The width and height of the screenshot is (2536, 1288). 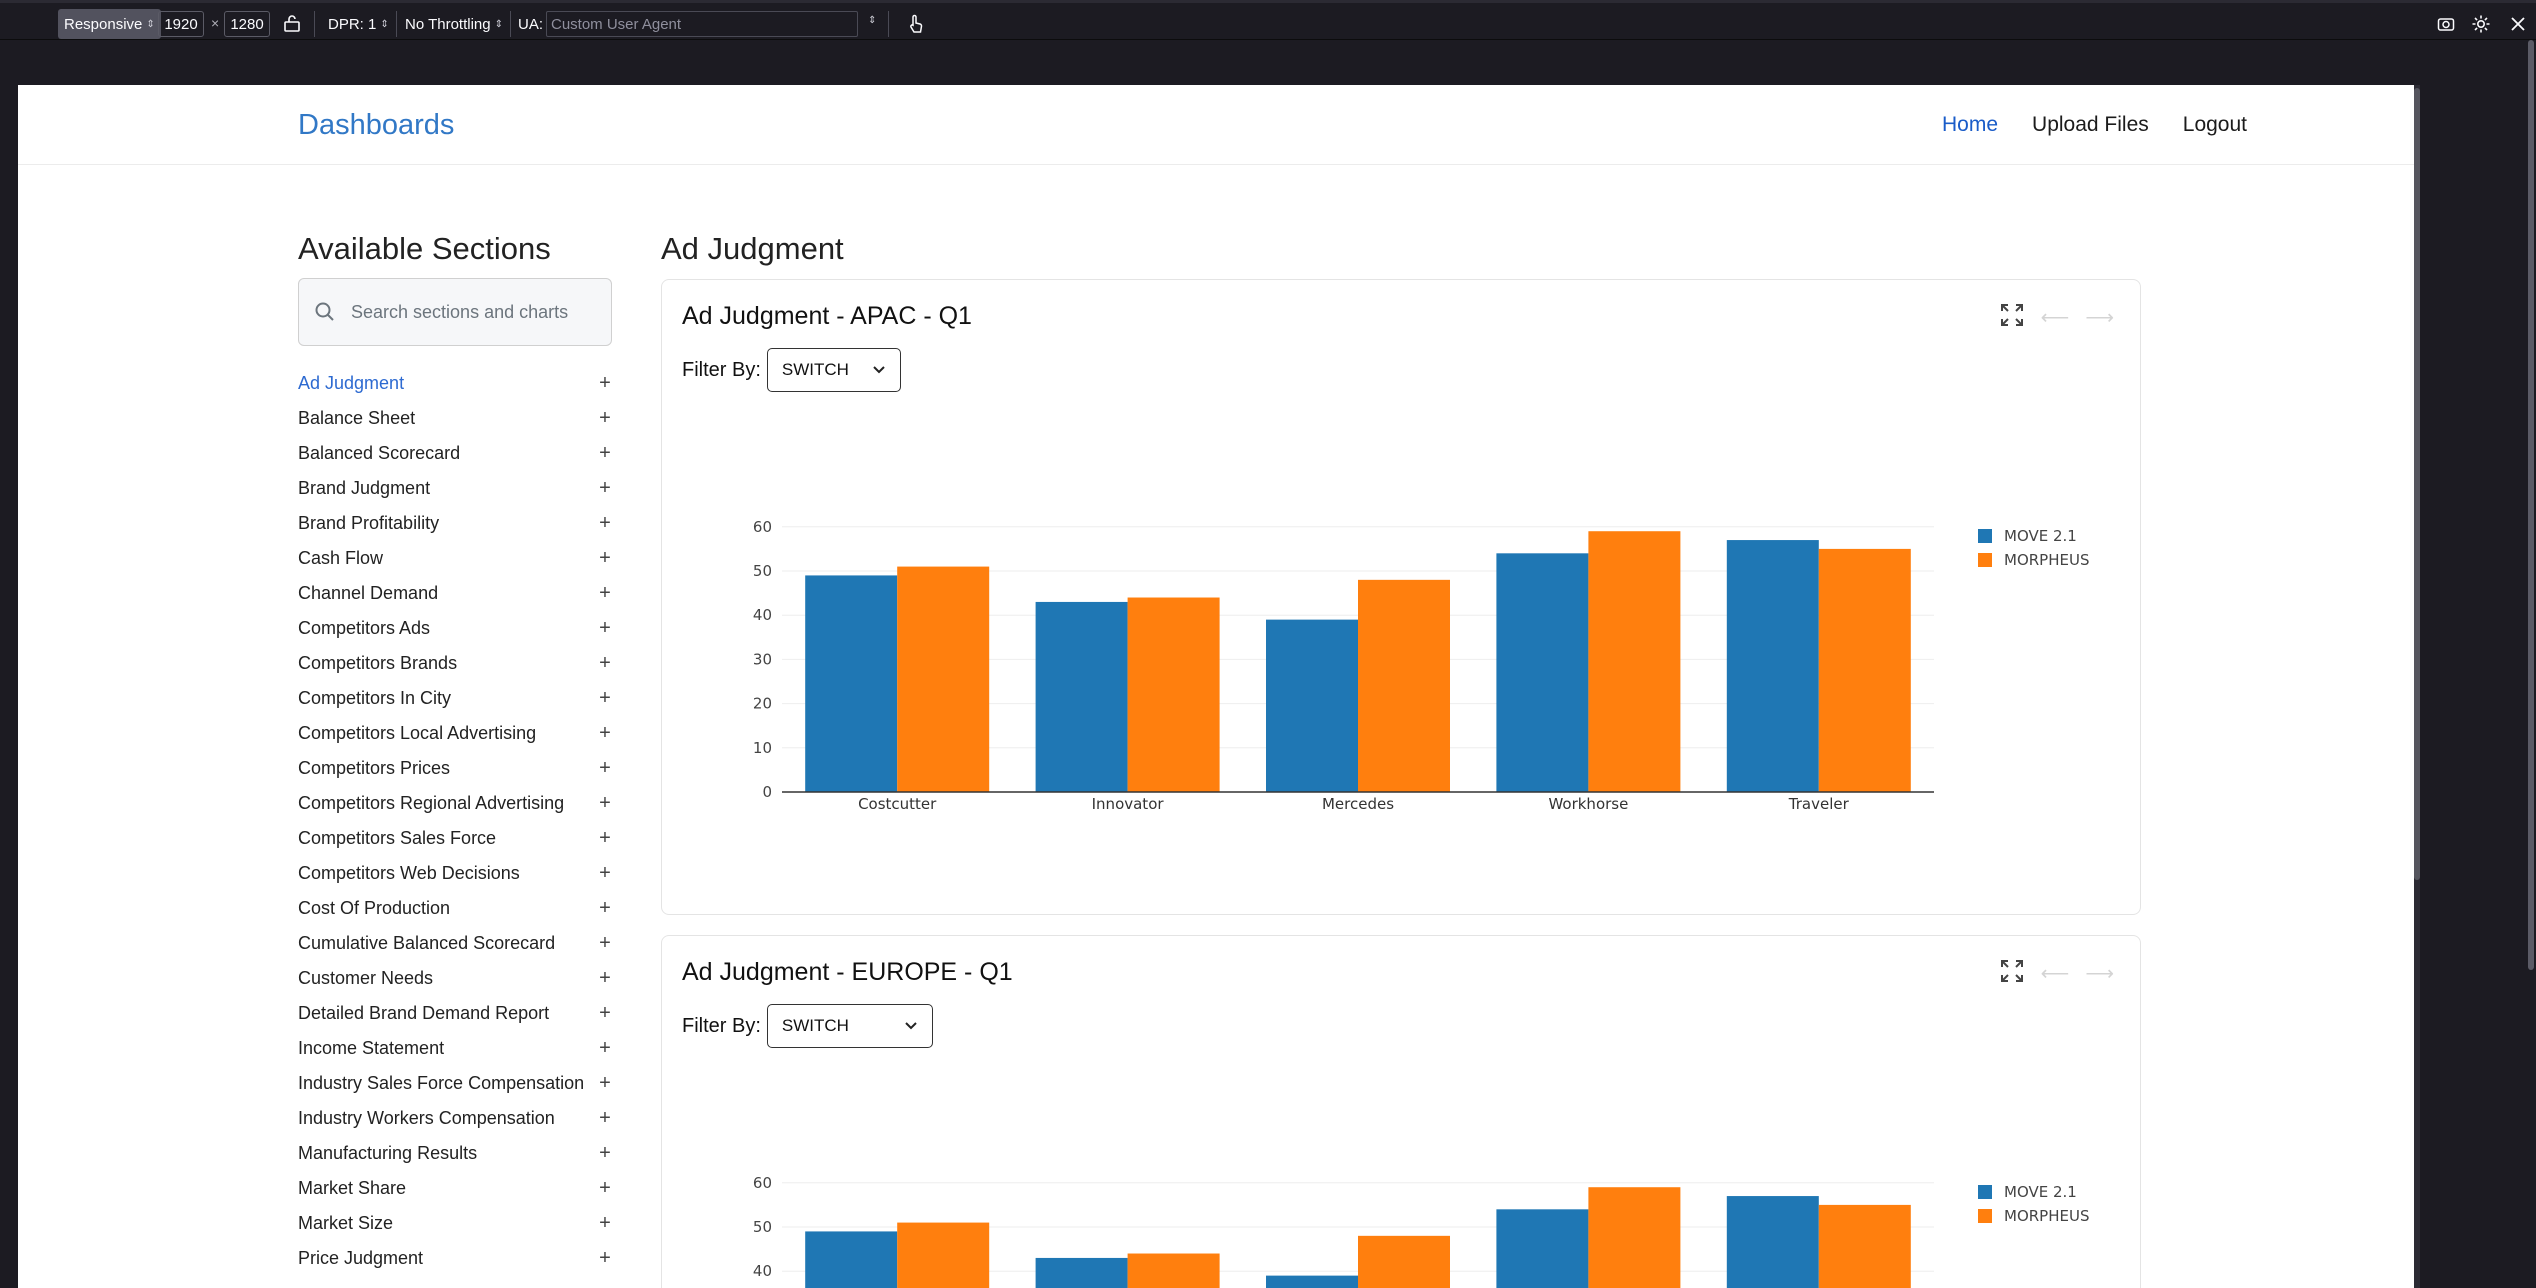 I want to click on viewport-width-input: 1920, so click(x=181, y=24).